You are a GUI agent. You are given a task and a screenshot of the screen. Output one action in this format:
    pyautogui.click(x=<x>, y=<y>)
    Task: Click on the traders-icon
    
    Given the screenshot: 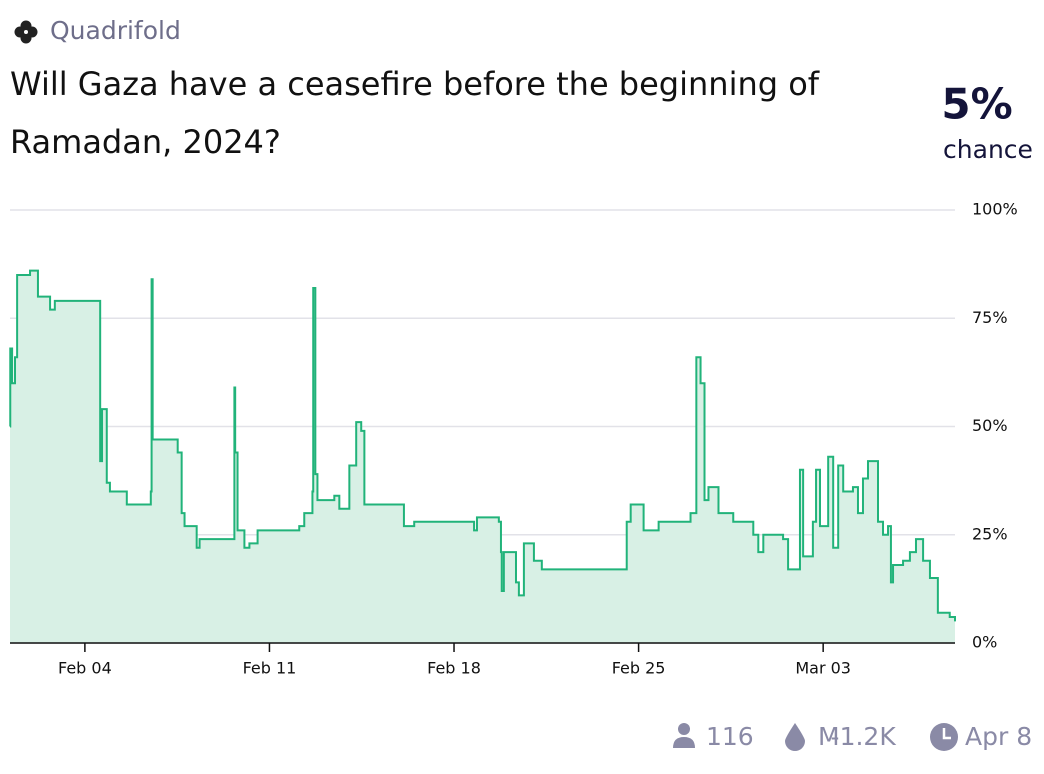 What is the action you would take?
    pyautogui.click(x=684, y=735)
    